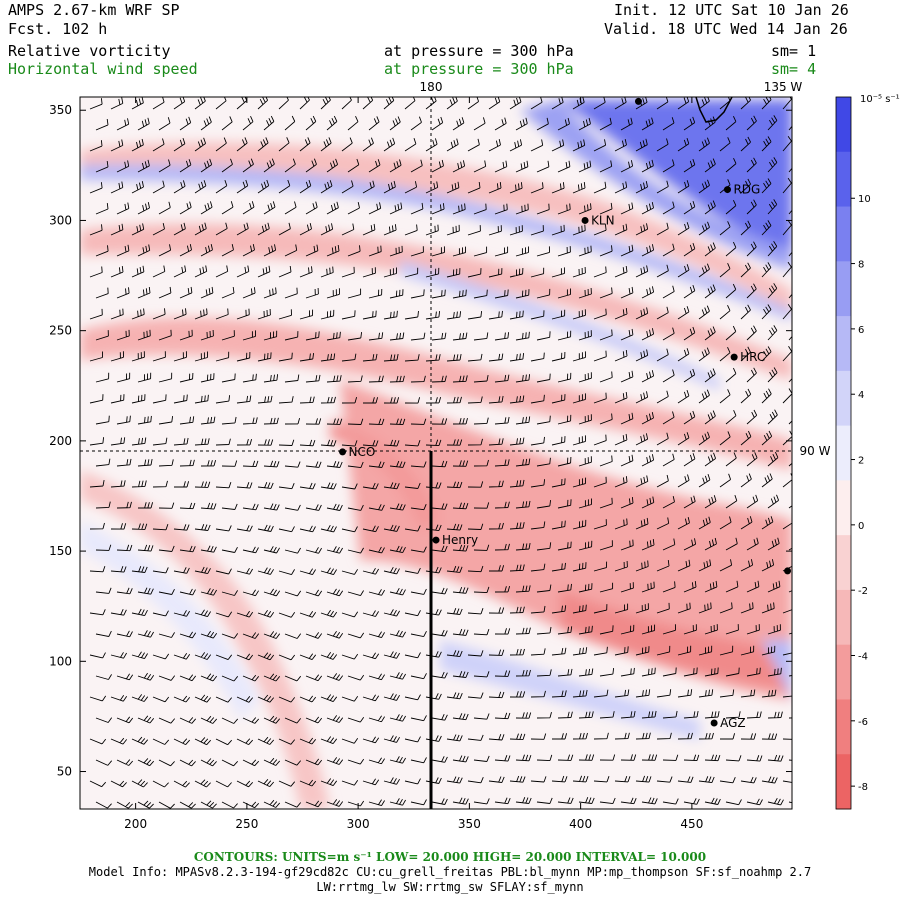 The image size is (900, 900). What do you see at coordinates (863, 787) in the screenshot?
I see `colorbar-label: -8` at bounding box center [863, 787].